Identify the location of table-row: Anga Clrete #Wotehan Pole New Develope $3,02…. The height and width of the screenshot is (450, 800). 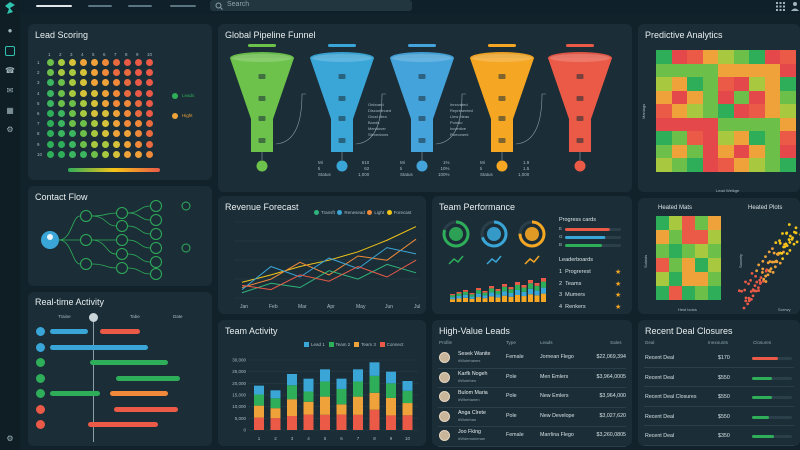
(532, 417).